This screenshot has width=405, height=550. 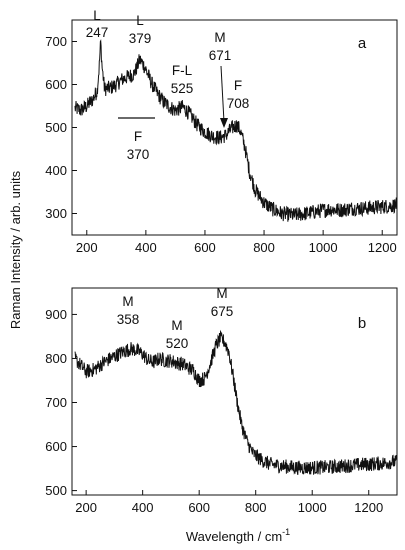 I want to click on panel-b-x-axis: 200 400 600 800 1000 1200, so click(x=229, y=502).